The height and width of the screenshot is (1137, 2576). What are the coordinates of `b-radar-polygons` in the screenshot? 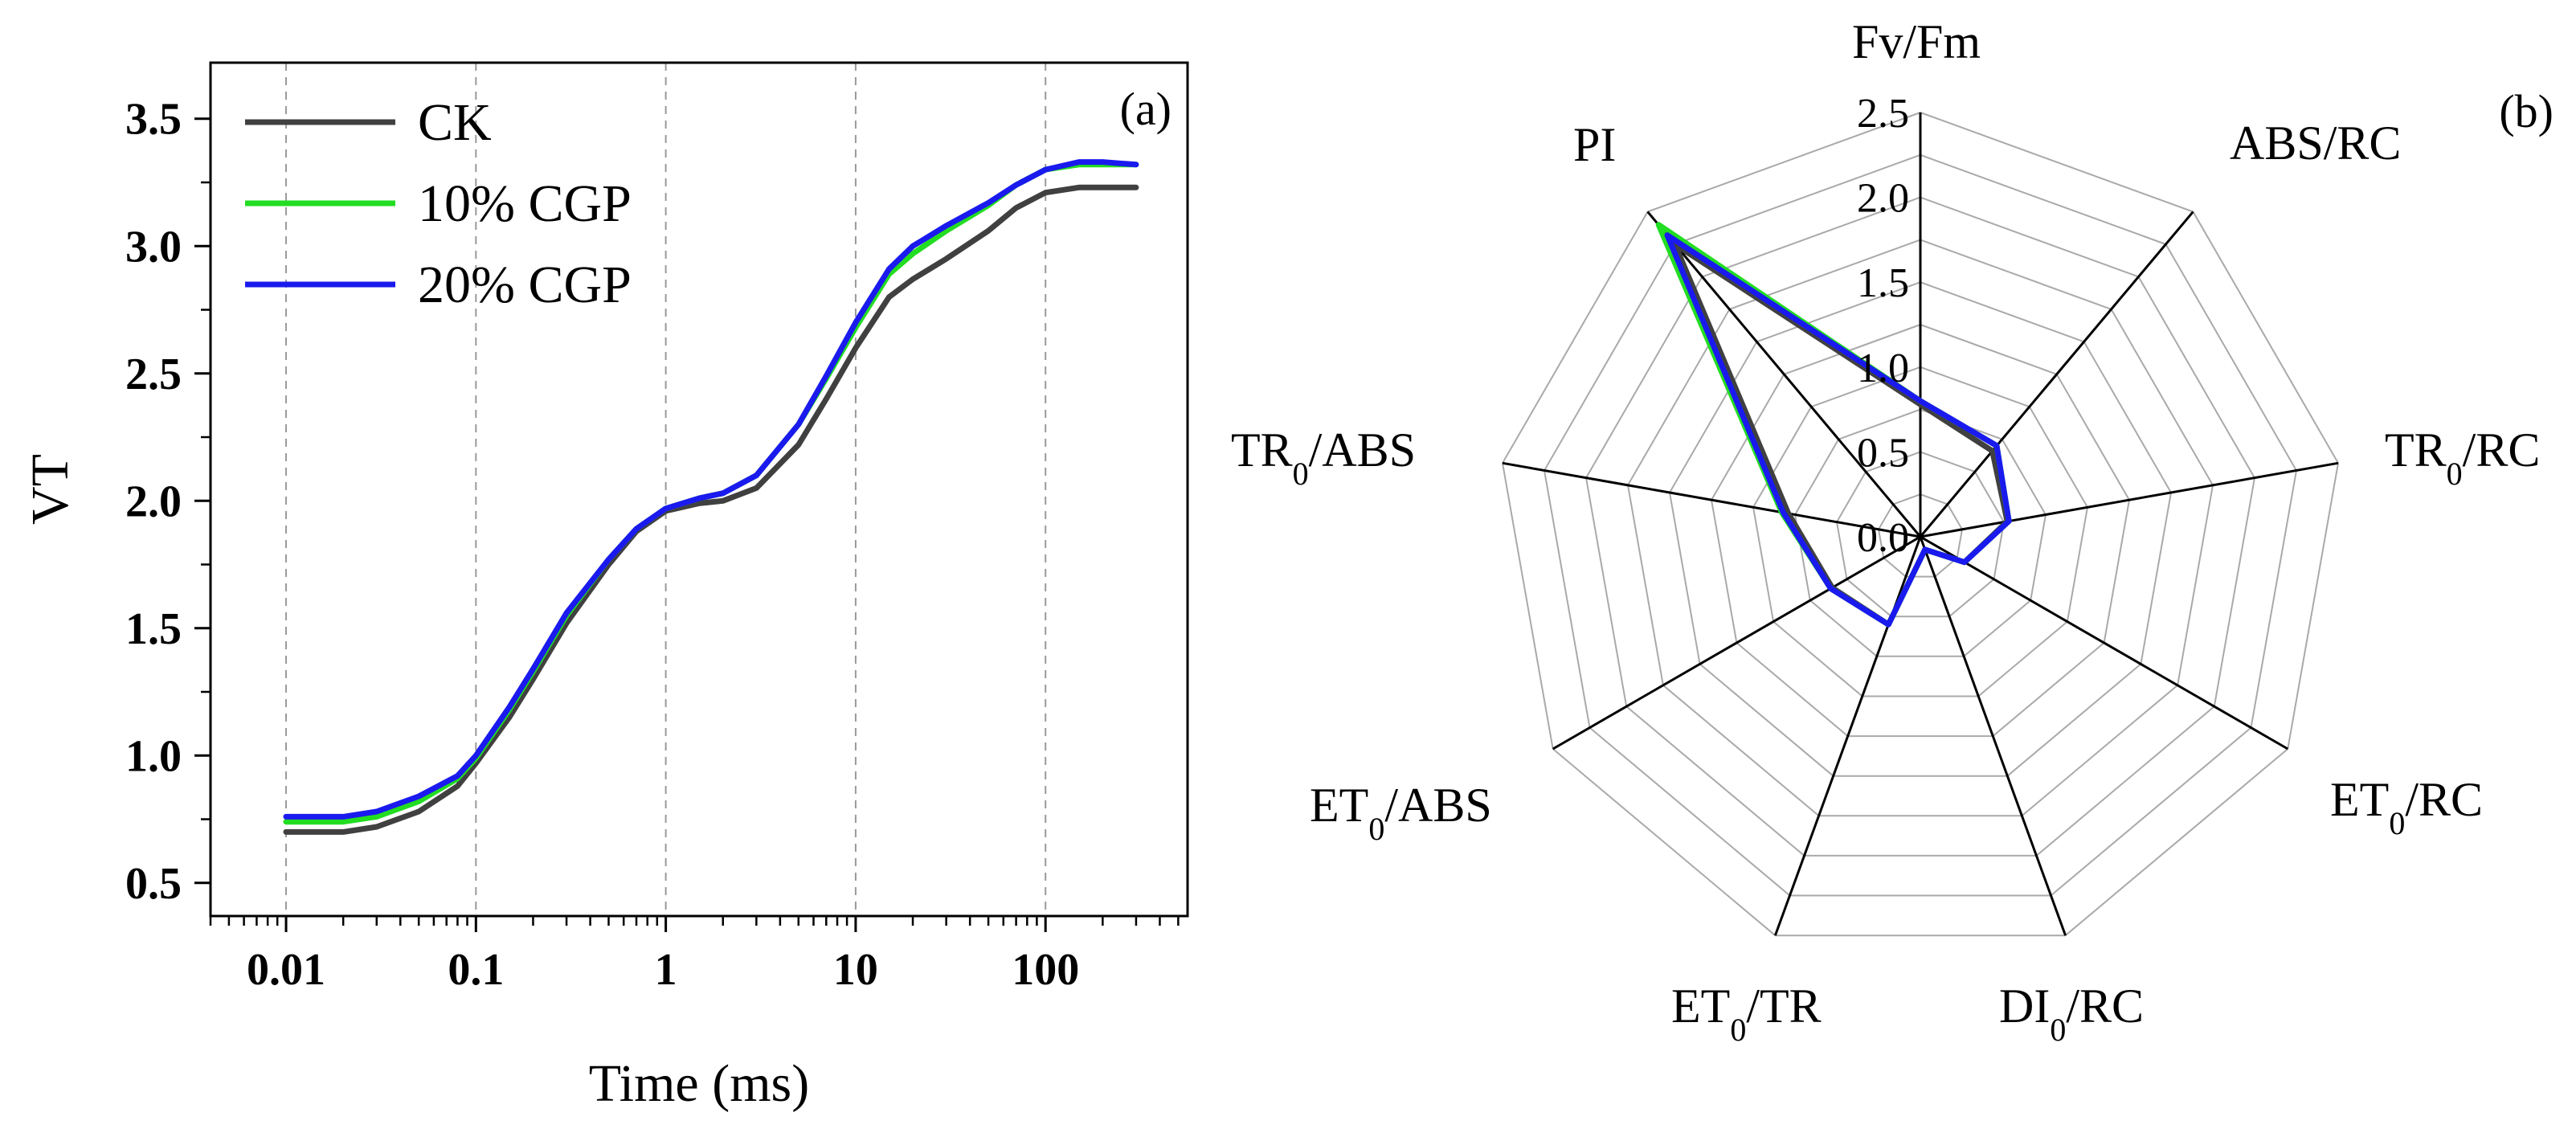 It's located at (1833, 425).